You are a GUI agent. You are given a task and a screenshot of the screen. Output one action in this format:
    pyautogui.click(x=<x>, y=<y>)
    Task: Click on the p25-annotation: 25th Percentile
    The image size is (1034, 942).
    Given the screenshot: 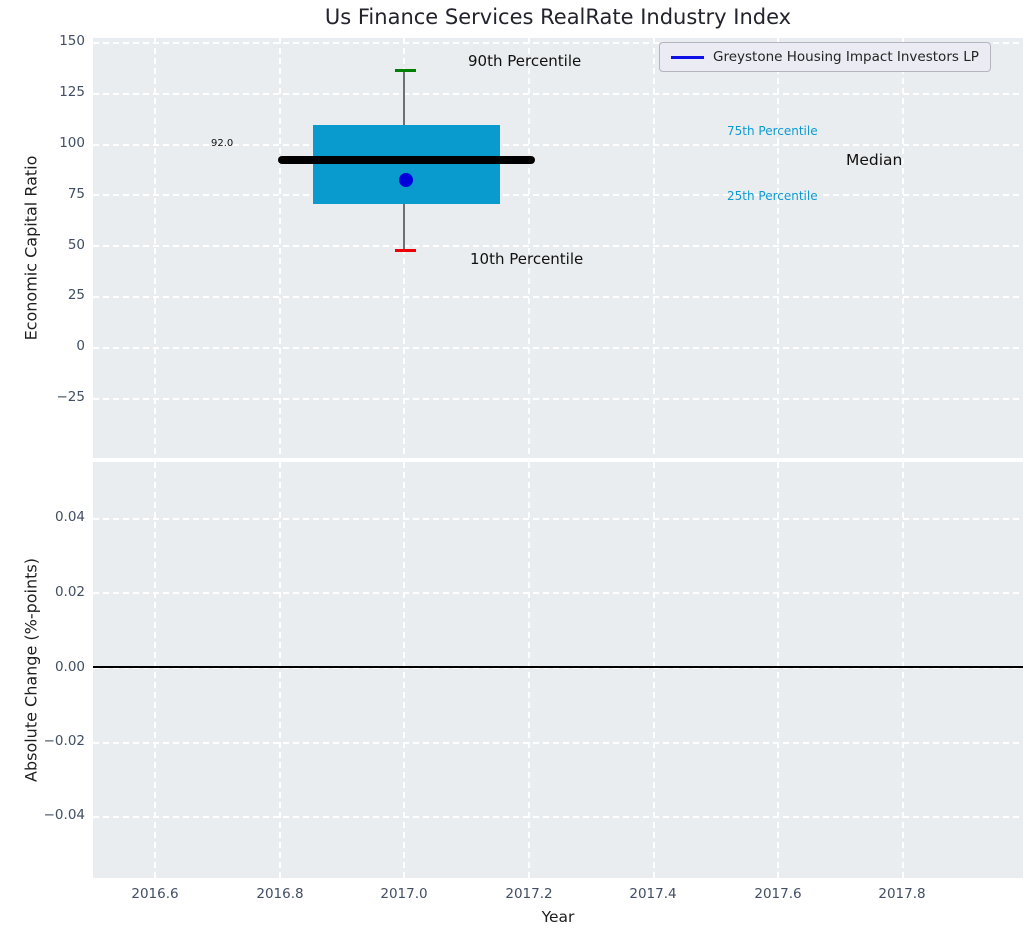 What is the action you would take?
    pyautogui.click(x=772, y=196)
    